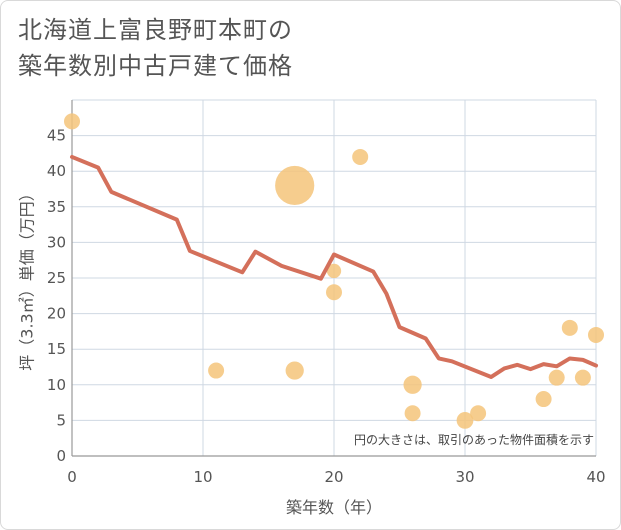 This screenshot has width=621, height=530. What do you see at coordinates (56, 278) in the screenshot?
I see `y-tick-label: 25` at bounding box center [56, 278].